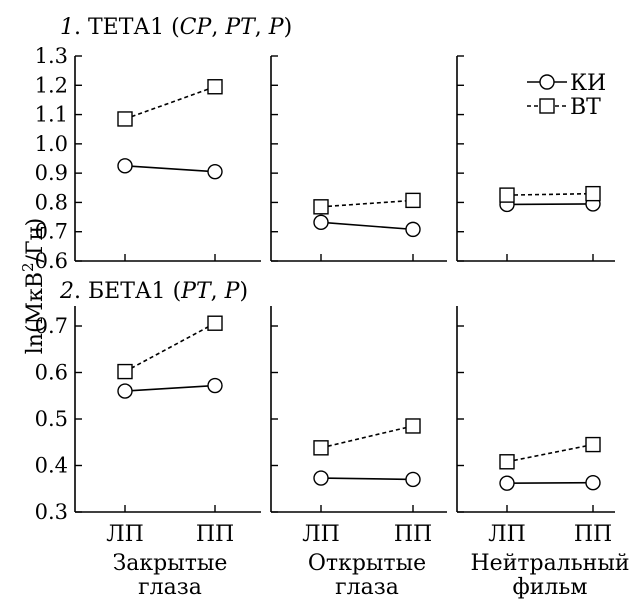 This screenshot has width=629, height=599. What do you see at coordinates (549, 563) in the screenshot?
I see `condition-label: Нейтральный` at bounding box center [549, 563].